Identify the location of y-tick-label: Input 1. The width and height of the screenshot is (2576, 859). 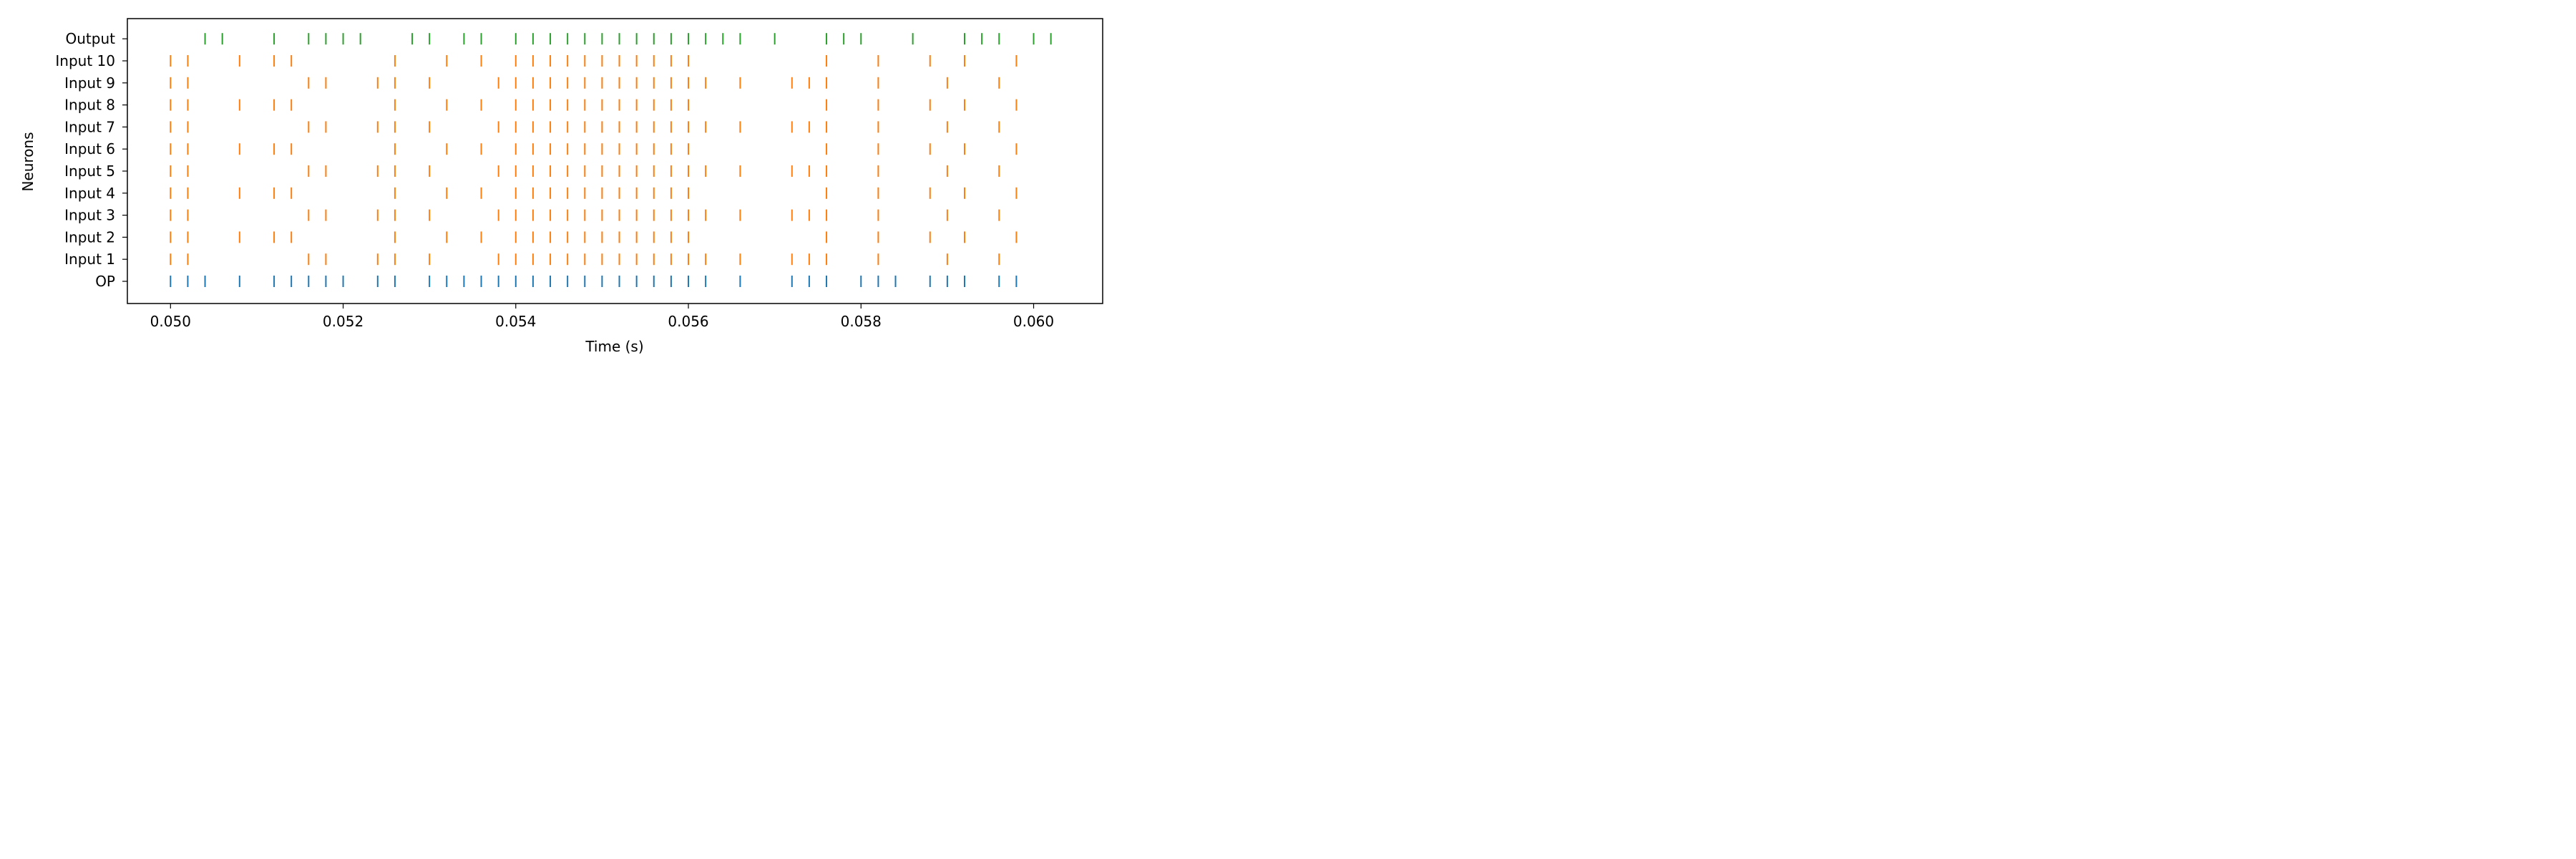
(89, 259).